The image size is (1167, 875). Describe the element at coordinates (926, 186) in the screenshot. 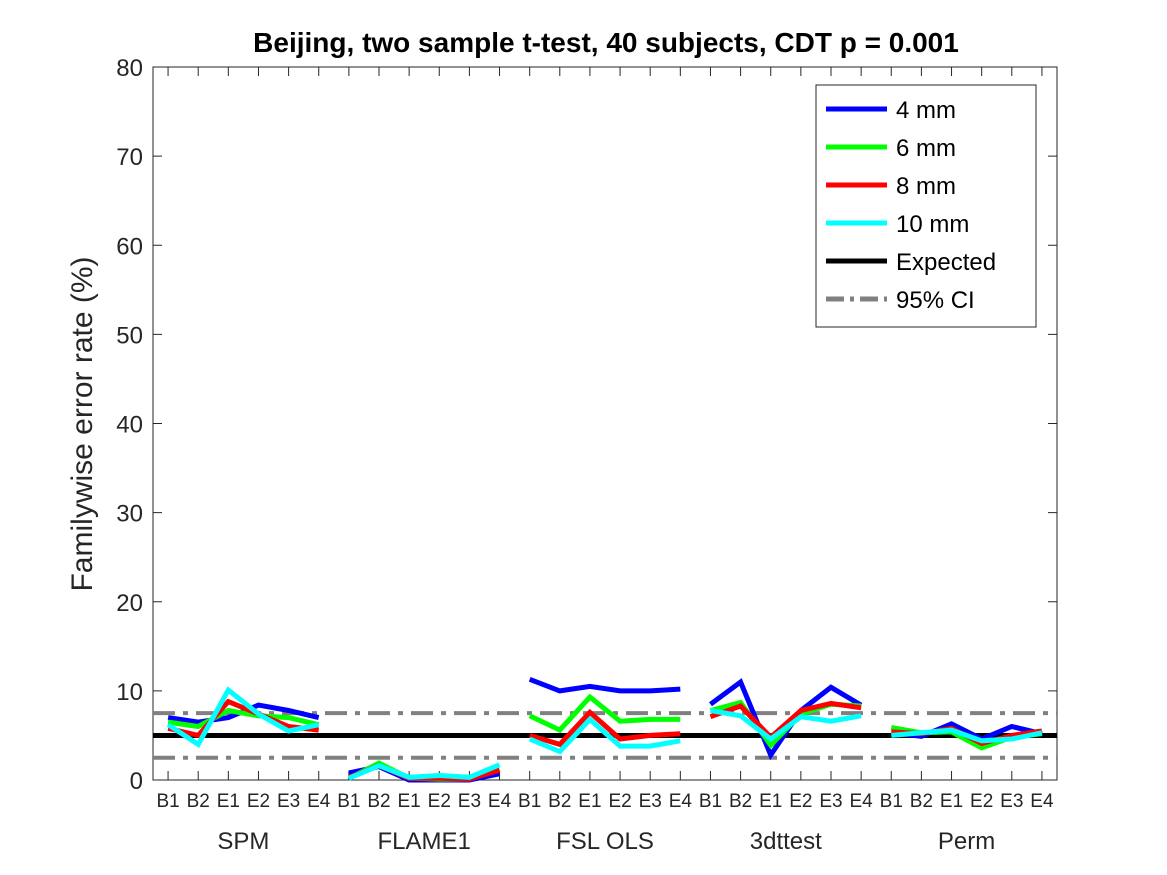

I see `legend-label: 8 mm` at that location.